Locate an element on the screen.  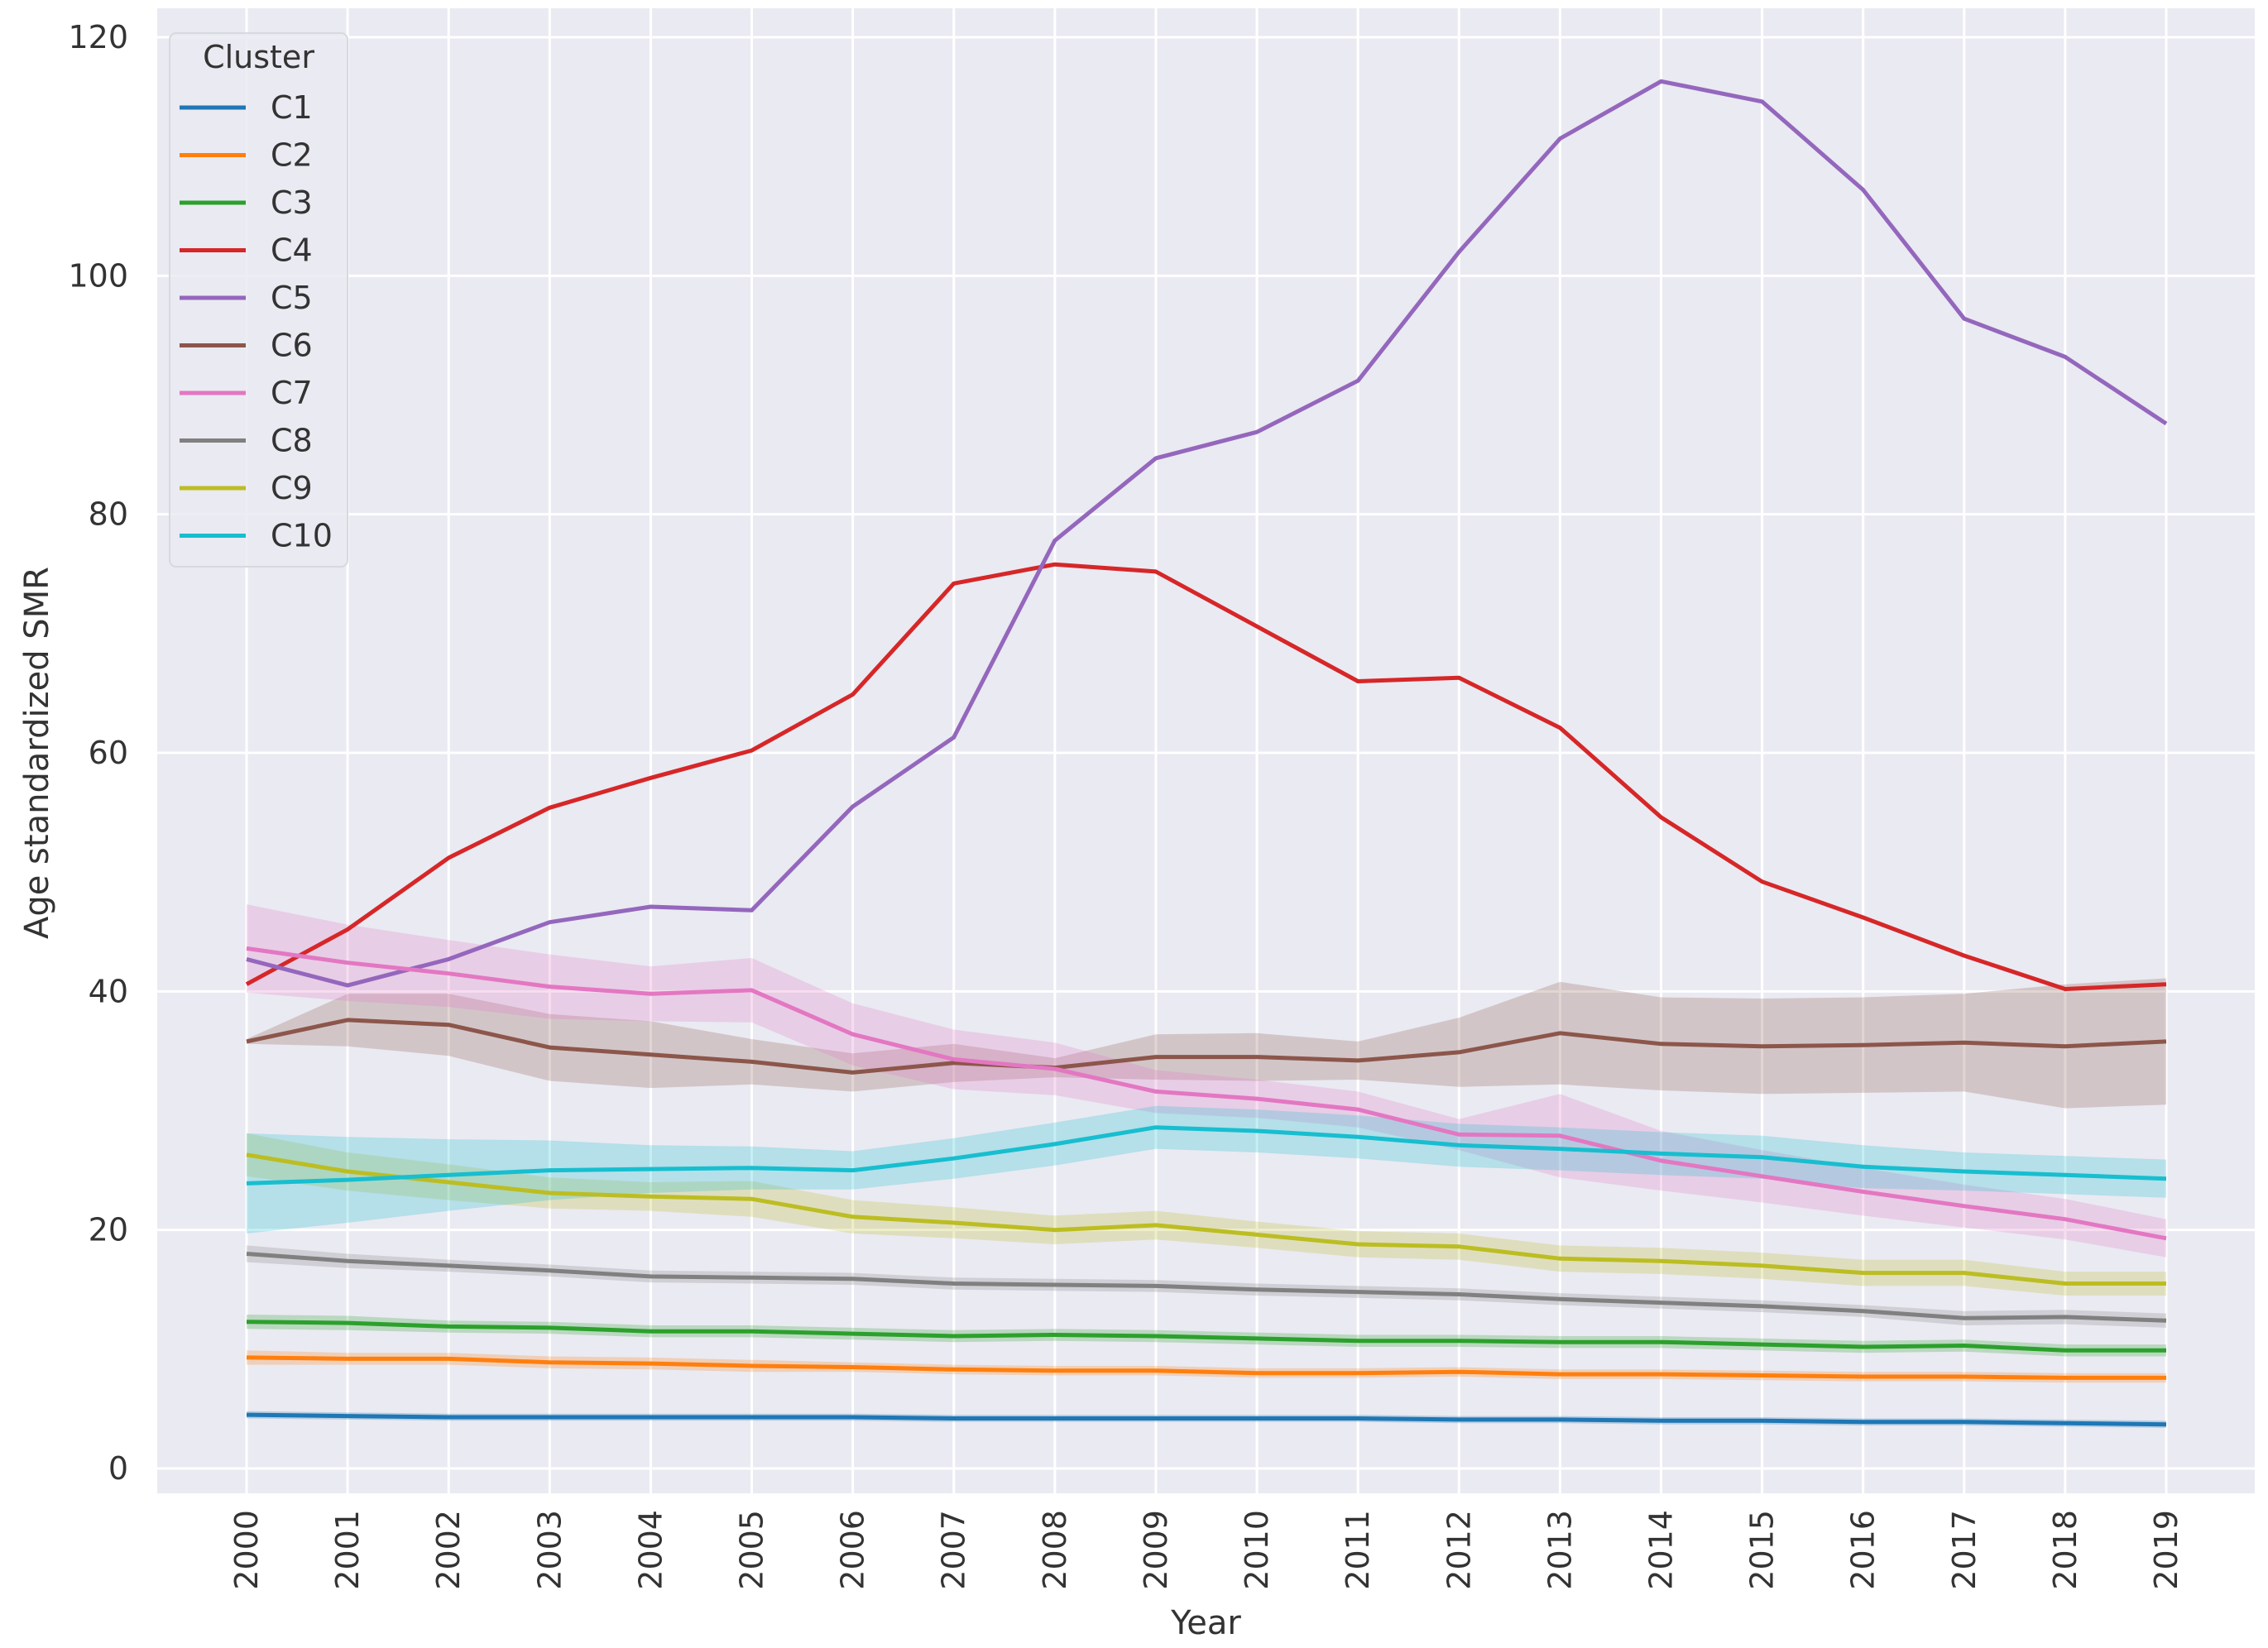
y-axis-title: Age standardized SMR is located at coordinates (37, 753).